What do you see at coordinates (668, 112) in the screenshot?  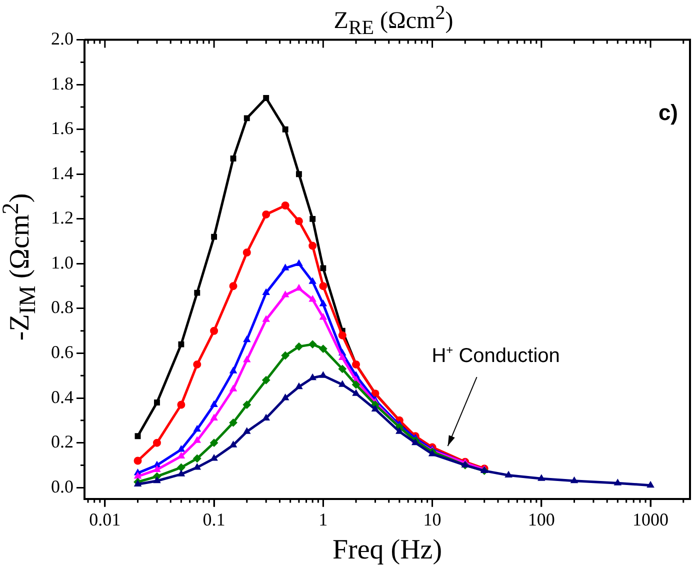 I see `annotation: c)` at bounding box center [668, 112].